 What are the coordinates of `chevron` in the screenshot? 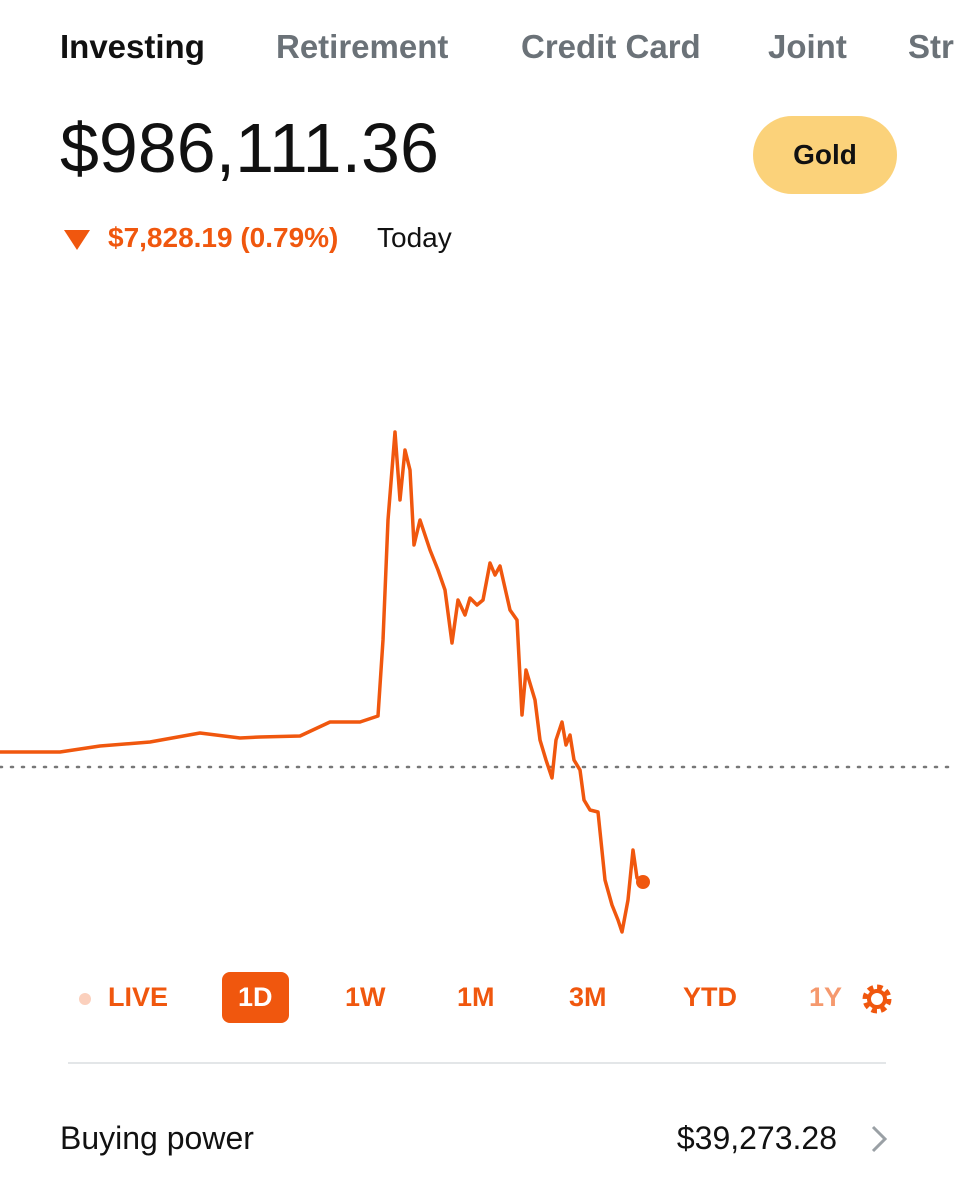 It's located at (879, 1139).